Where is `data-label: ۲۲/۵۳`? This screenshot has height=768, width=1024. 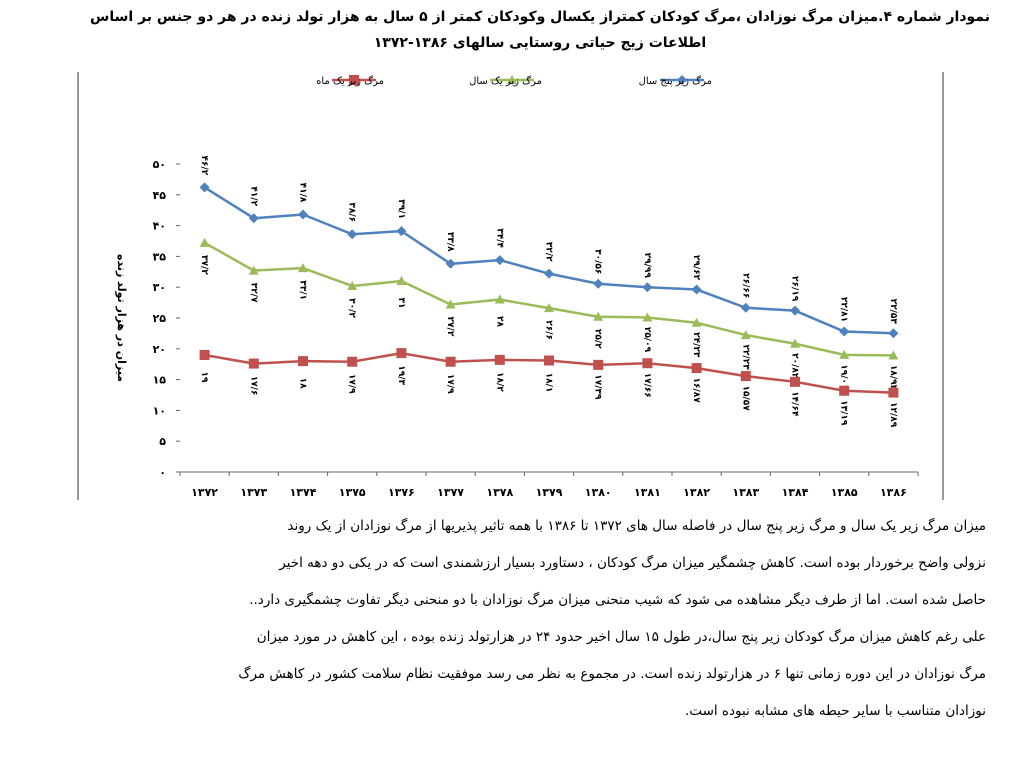
data-label: ۲۲/۵۳ is located at coordinates (893, 312).